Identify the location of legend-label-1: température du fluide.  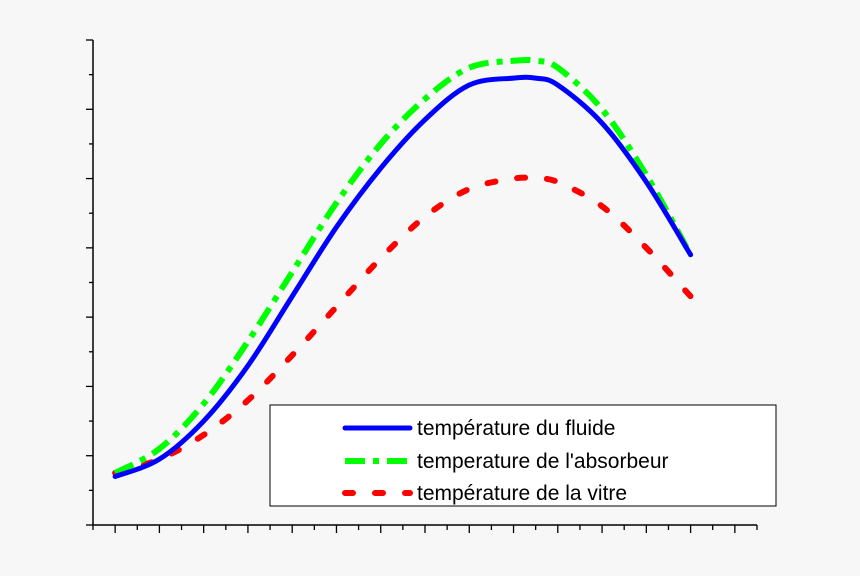
(516, 428).